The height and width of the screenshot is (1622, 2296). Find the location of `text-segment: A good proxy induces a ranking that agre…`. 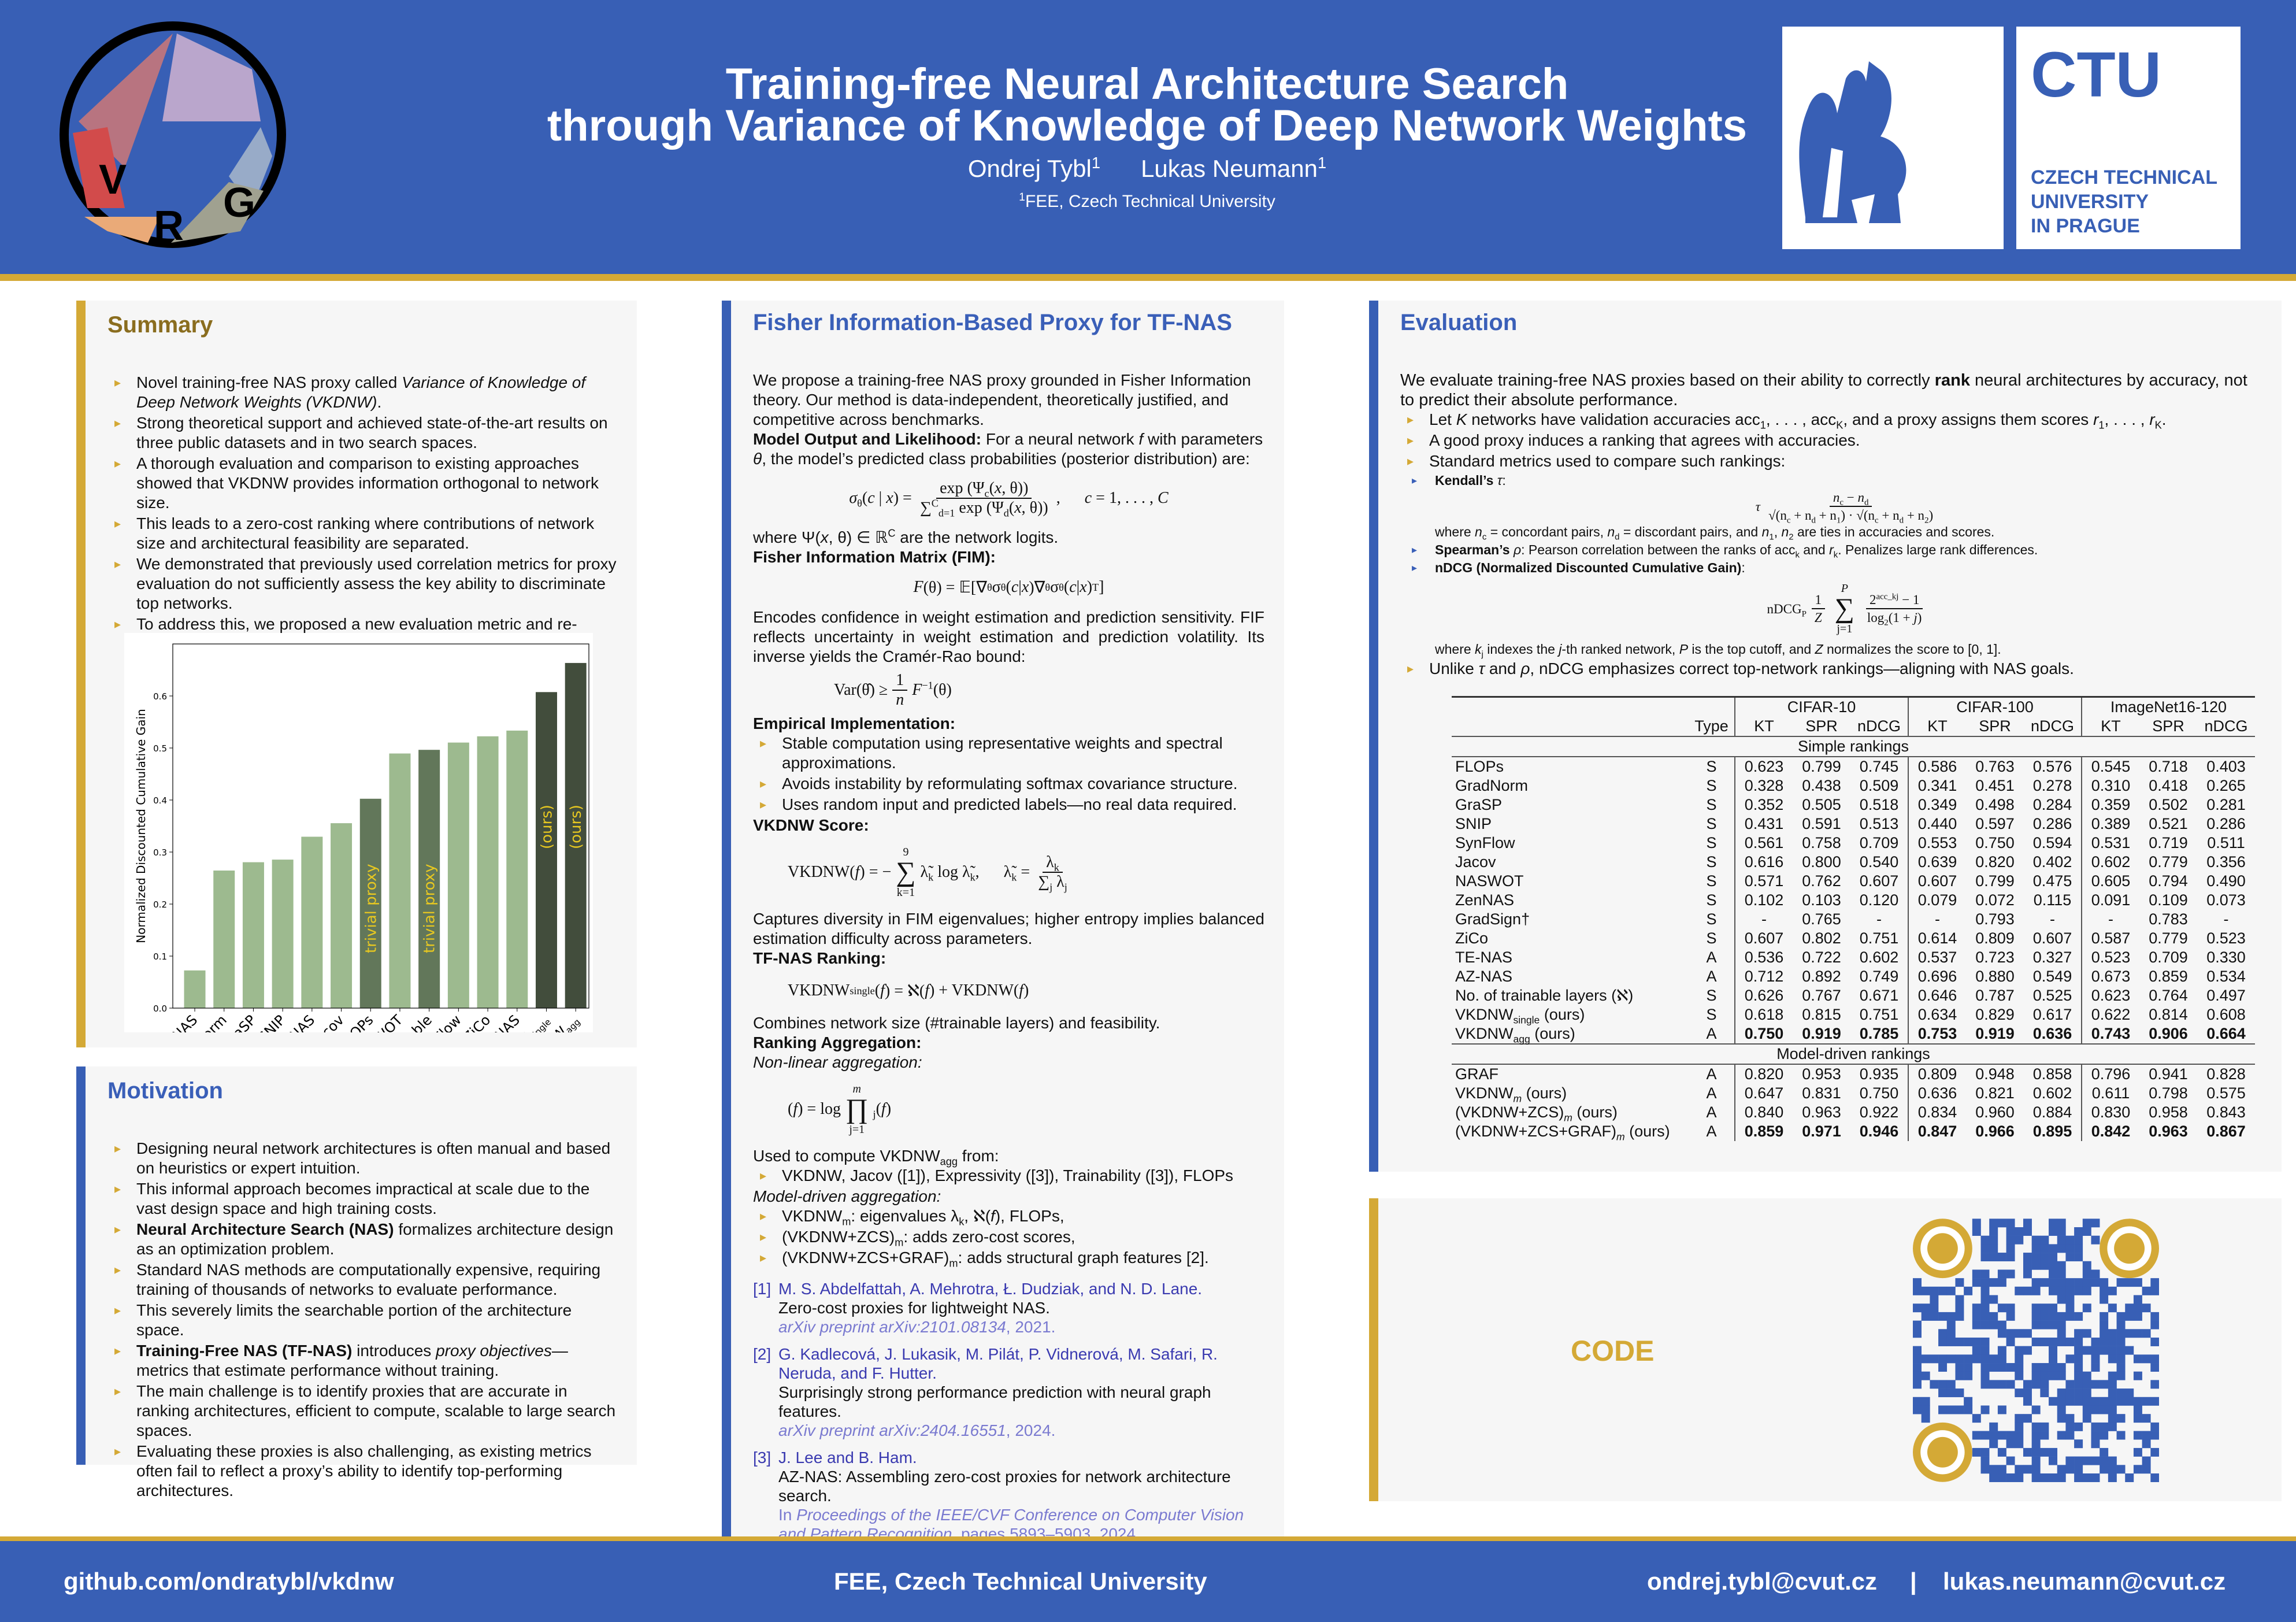

text-segment: A good proxy induces a ranking that agre… is located at coordinates (1644, 440).